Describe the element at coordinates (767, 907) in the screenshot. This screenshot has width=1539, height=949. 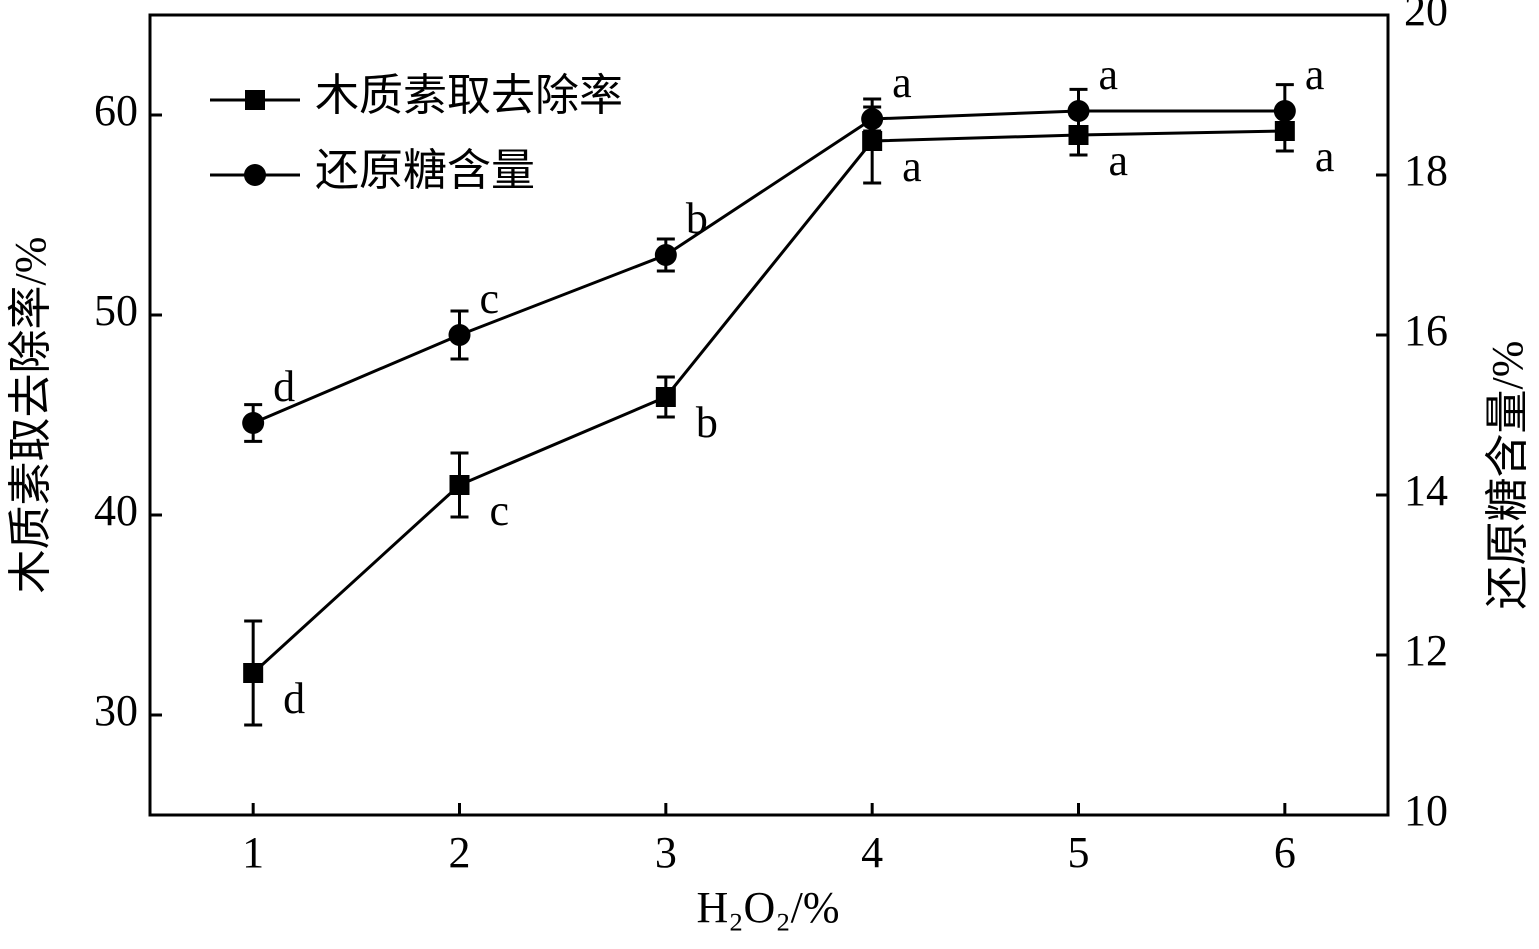
I see `x-axis-label: H₂O₂/%` at that location.